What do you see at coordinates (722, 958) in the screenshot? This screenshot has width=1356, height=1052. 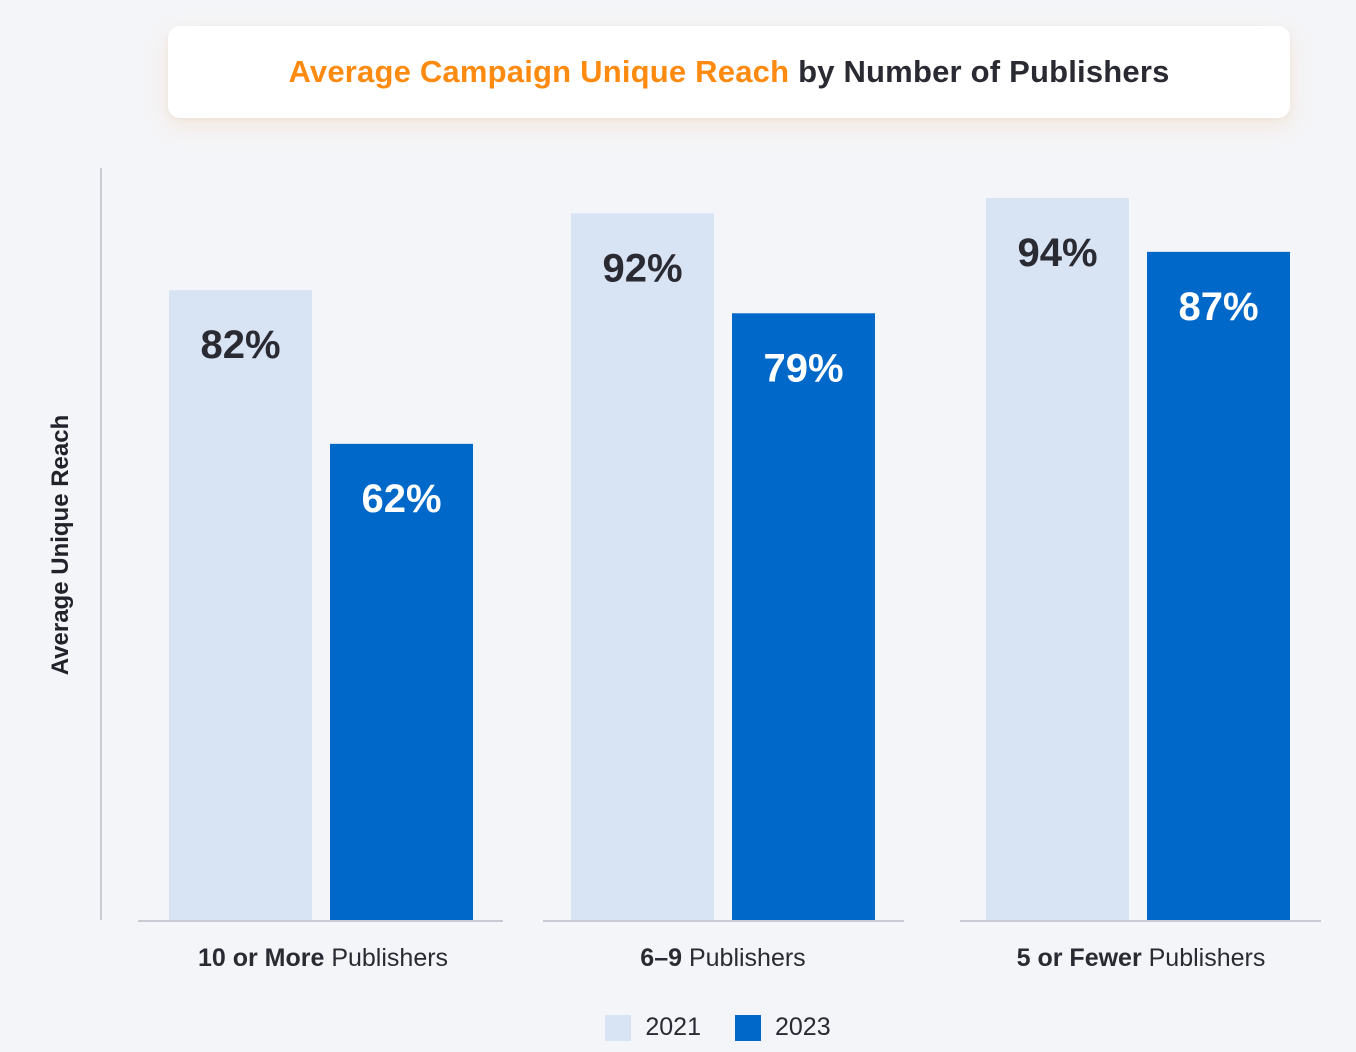 I see `category-label-1: 6–9 Publishers` at bounding box center [722, 958].